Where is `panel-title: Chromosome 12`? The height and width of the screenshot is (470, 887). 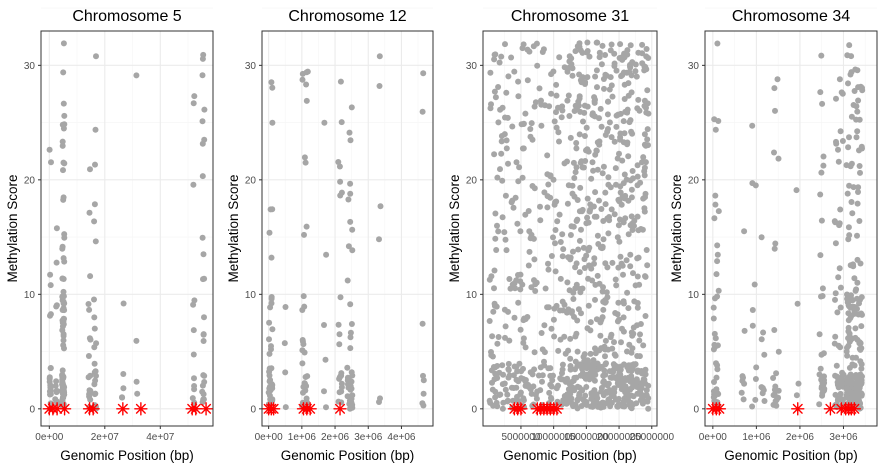 panel-title: Chromosome 12 is located at coordinates (347, 16).